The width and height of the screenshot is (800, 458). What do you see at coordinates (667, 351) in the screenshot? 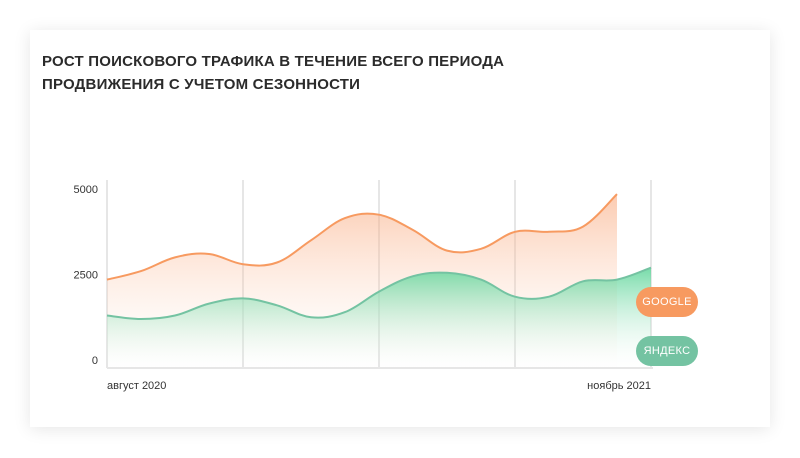
I see `legend-yandex: ЯНДЕКС` at bounding box center [667, 351].